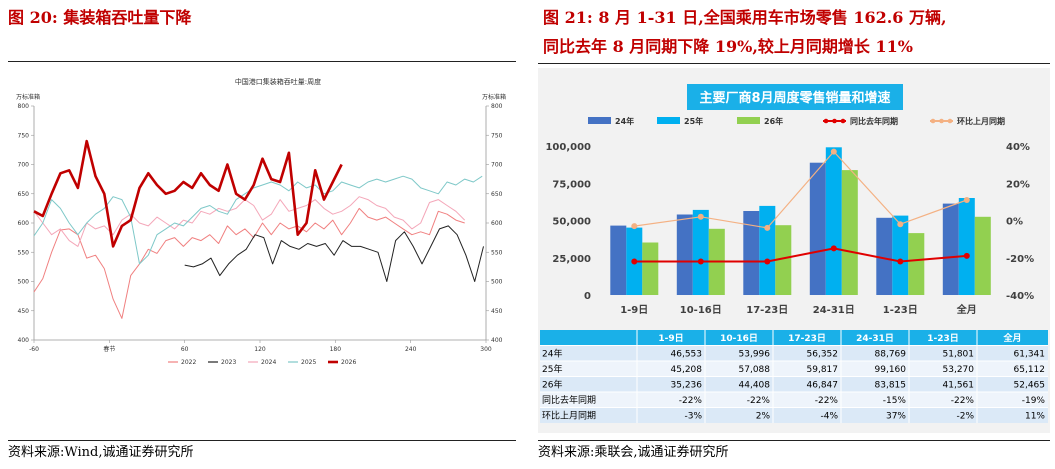 This screenshot has height=469, width=1055. What do you see at coordinates (497, 165) in the screenshot?
I see `right-y-tick-label: 700` at bounding box center [497, 165].